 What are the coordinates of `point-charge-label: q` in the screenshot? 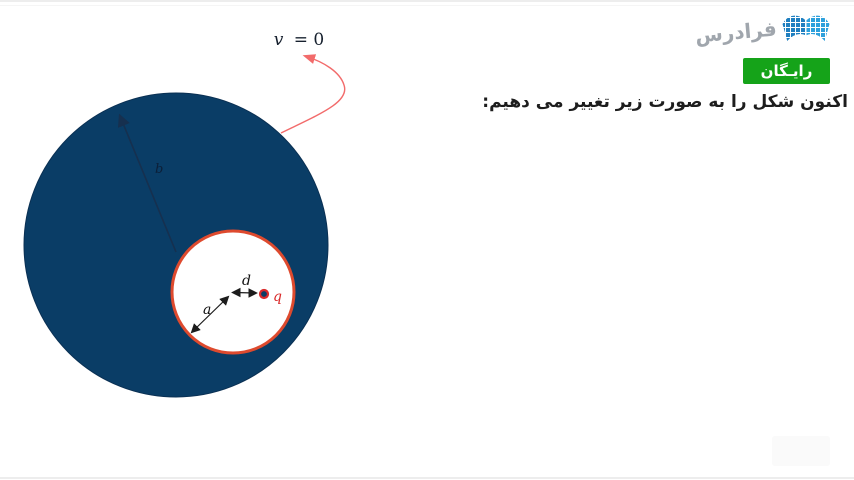 It's located at (277, 297).